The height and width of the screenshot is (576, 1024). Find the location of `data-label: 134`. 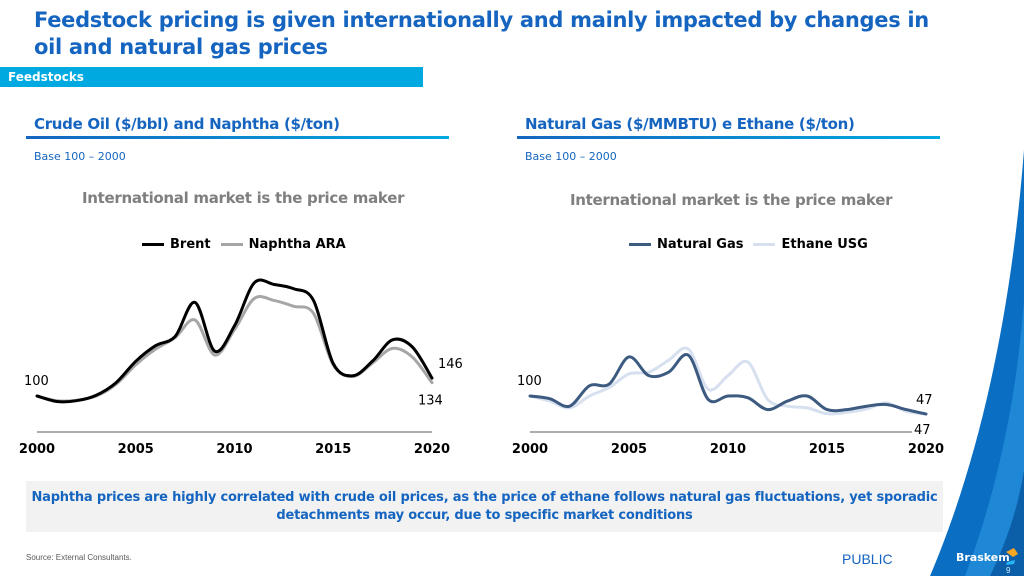

data-label: 134 is located at coordinates (430, 401).